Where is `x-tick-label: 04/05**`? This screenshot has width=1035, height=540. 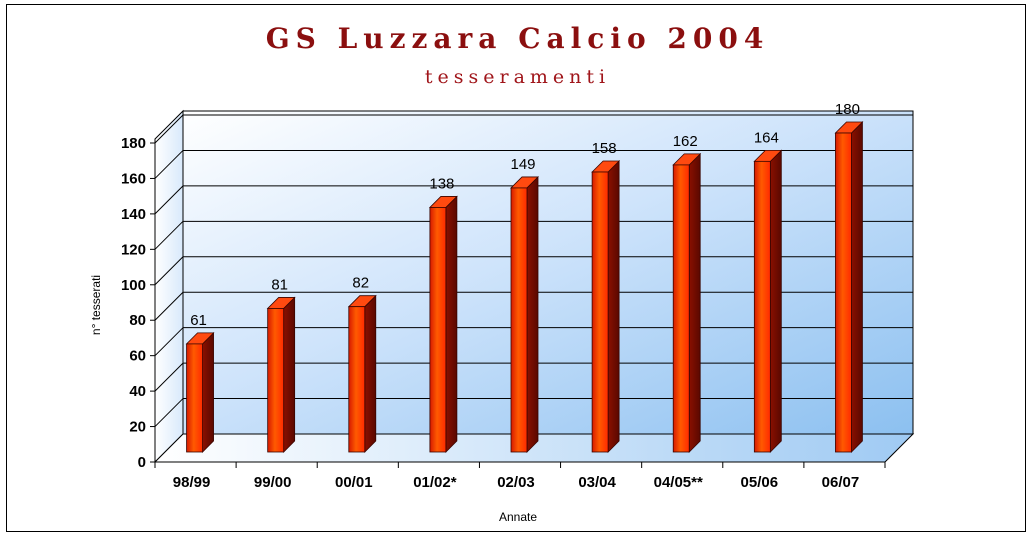
x-tick-label: 04/05** is located at coordinates (678, 482).